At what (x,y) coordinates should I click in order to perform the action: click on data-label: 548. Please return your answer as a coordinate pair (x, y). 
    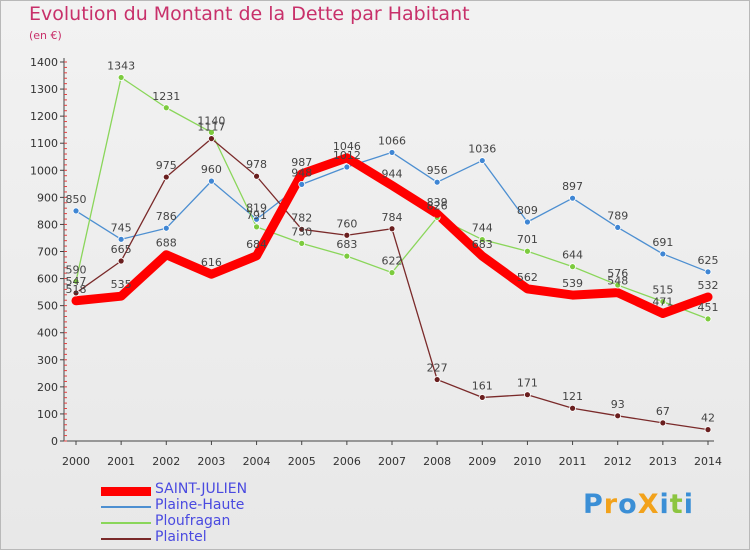
    Looking at the image, I should click on (617, 281).